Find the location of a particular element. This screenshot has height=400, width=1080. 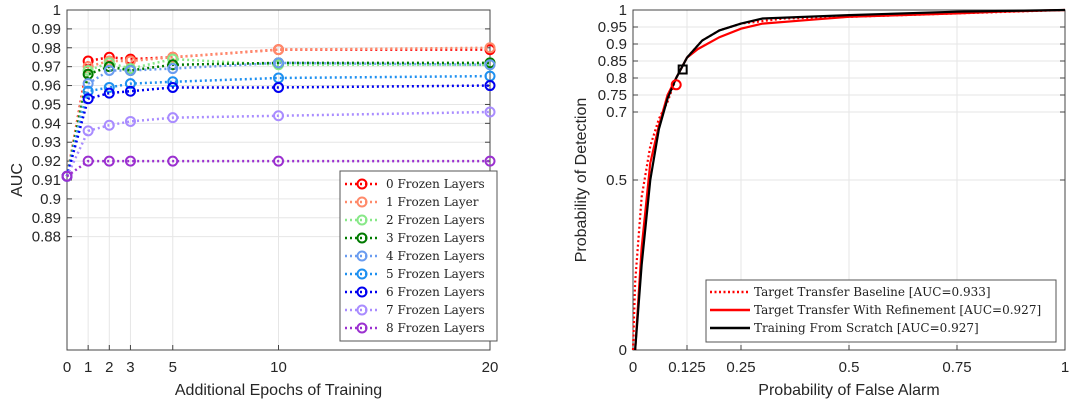

x-tick-label: 0.75 is located at coordinates (956, 367).